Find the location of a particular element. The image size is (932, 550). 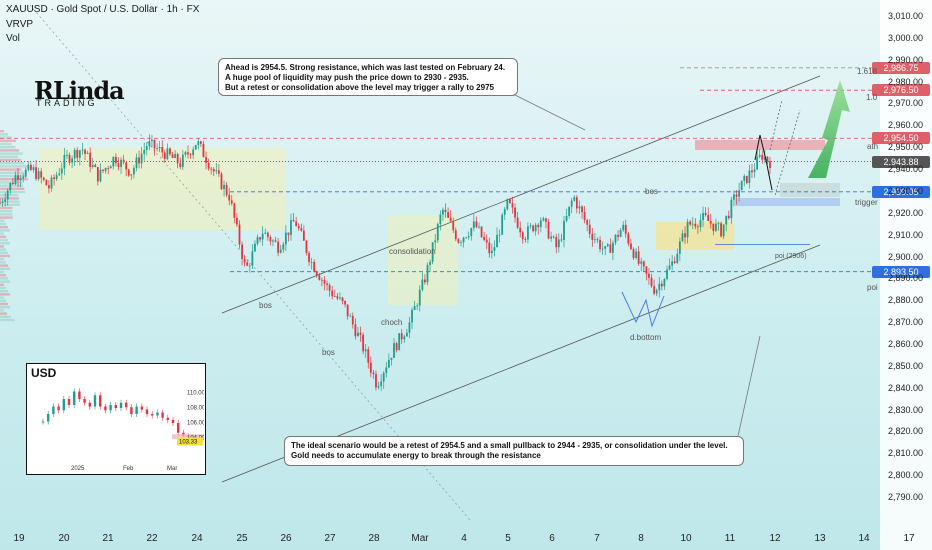

zone-resistance is located at coordinates (760, 145).